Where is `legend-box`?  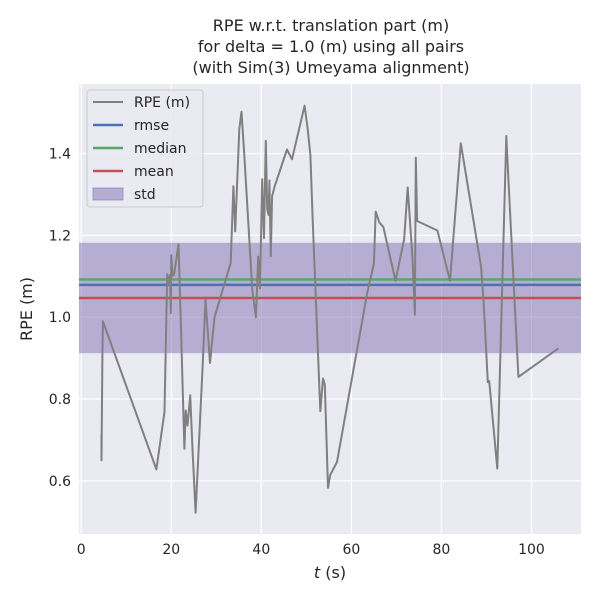 legend-box is located at coordinates (145, 148).